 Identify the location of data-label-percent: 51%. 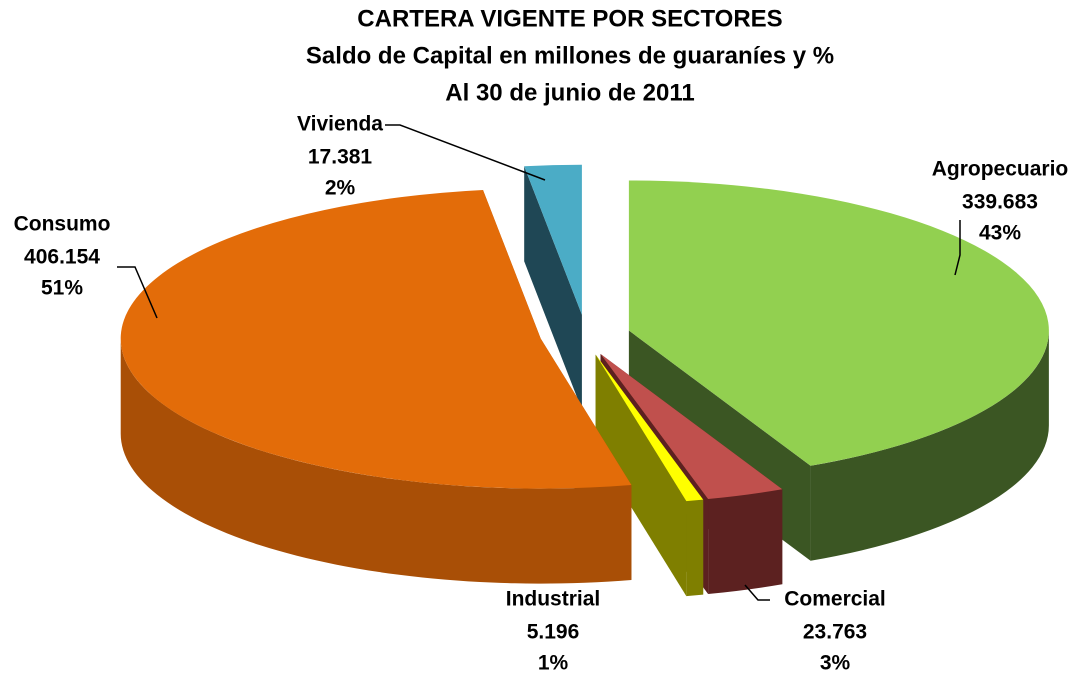
(62, 288).